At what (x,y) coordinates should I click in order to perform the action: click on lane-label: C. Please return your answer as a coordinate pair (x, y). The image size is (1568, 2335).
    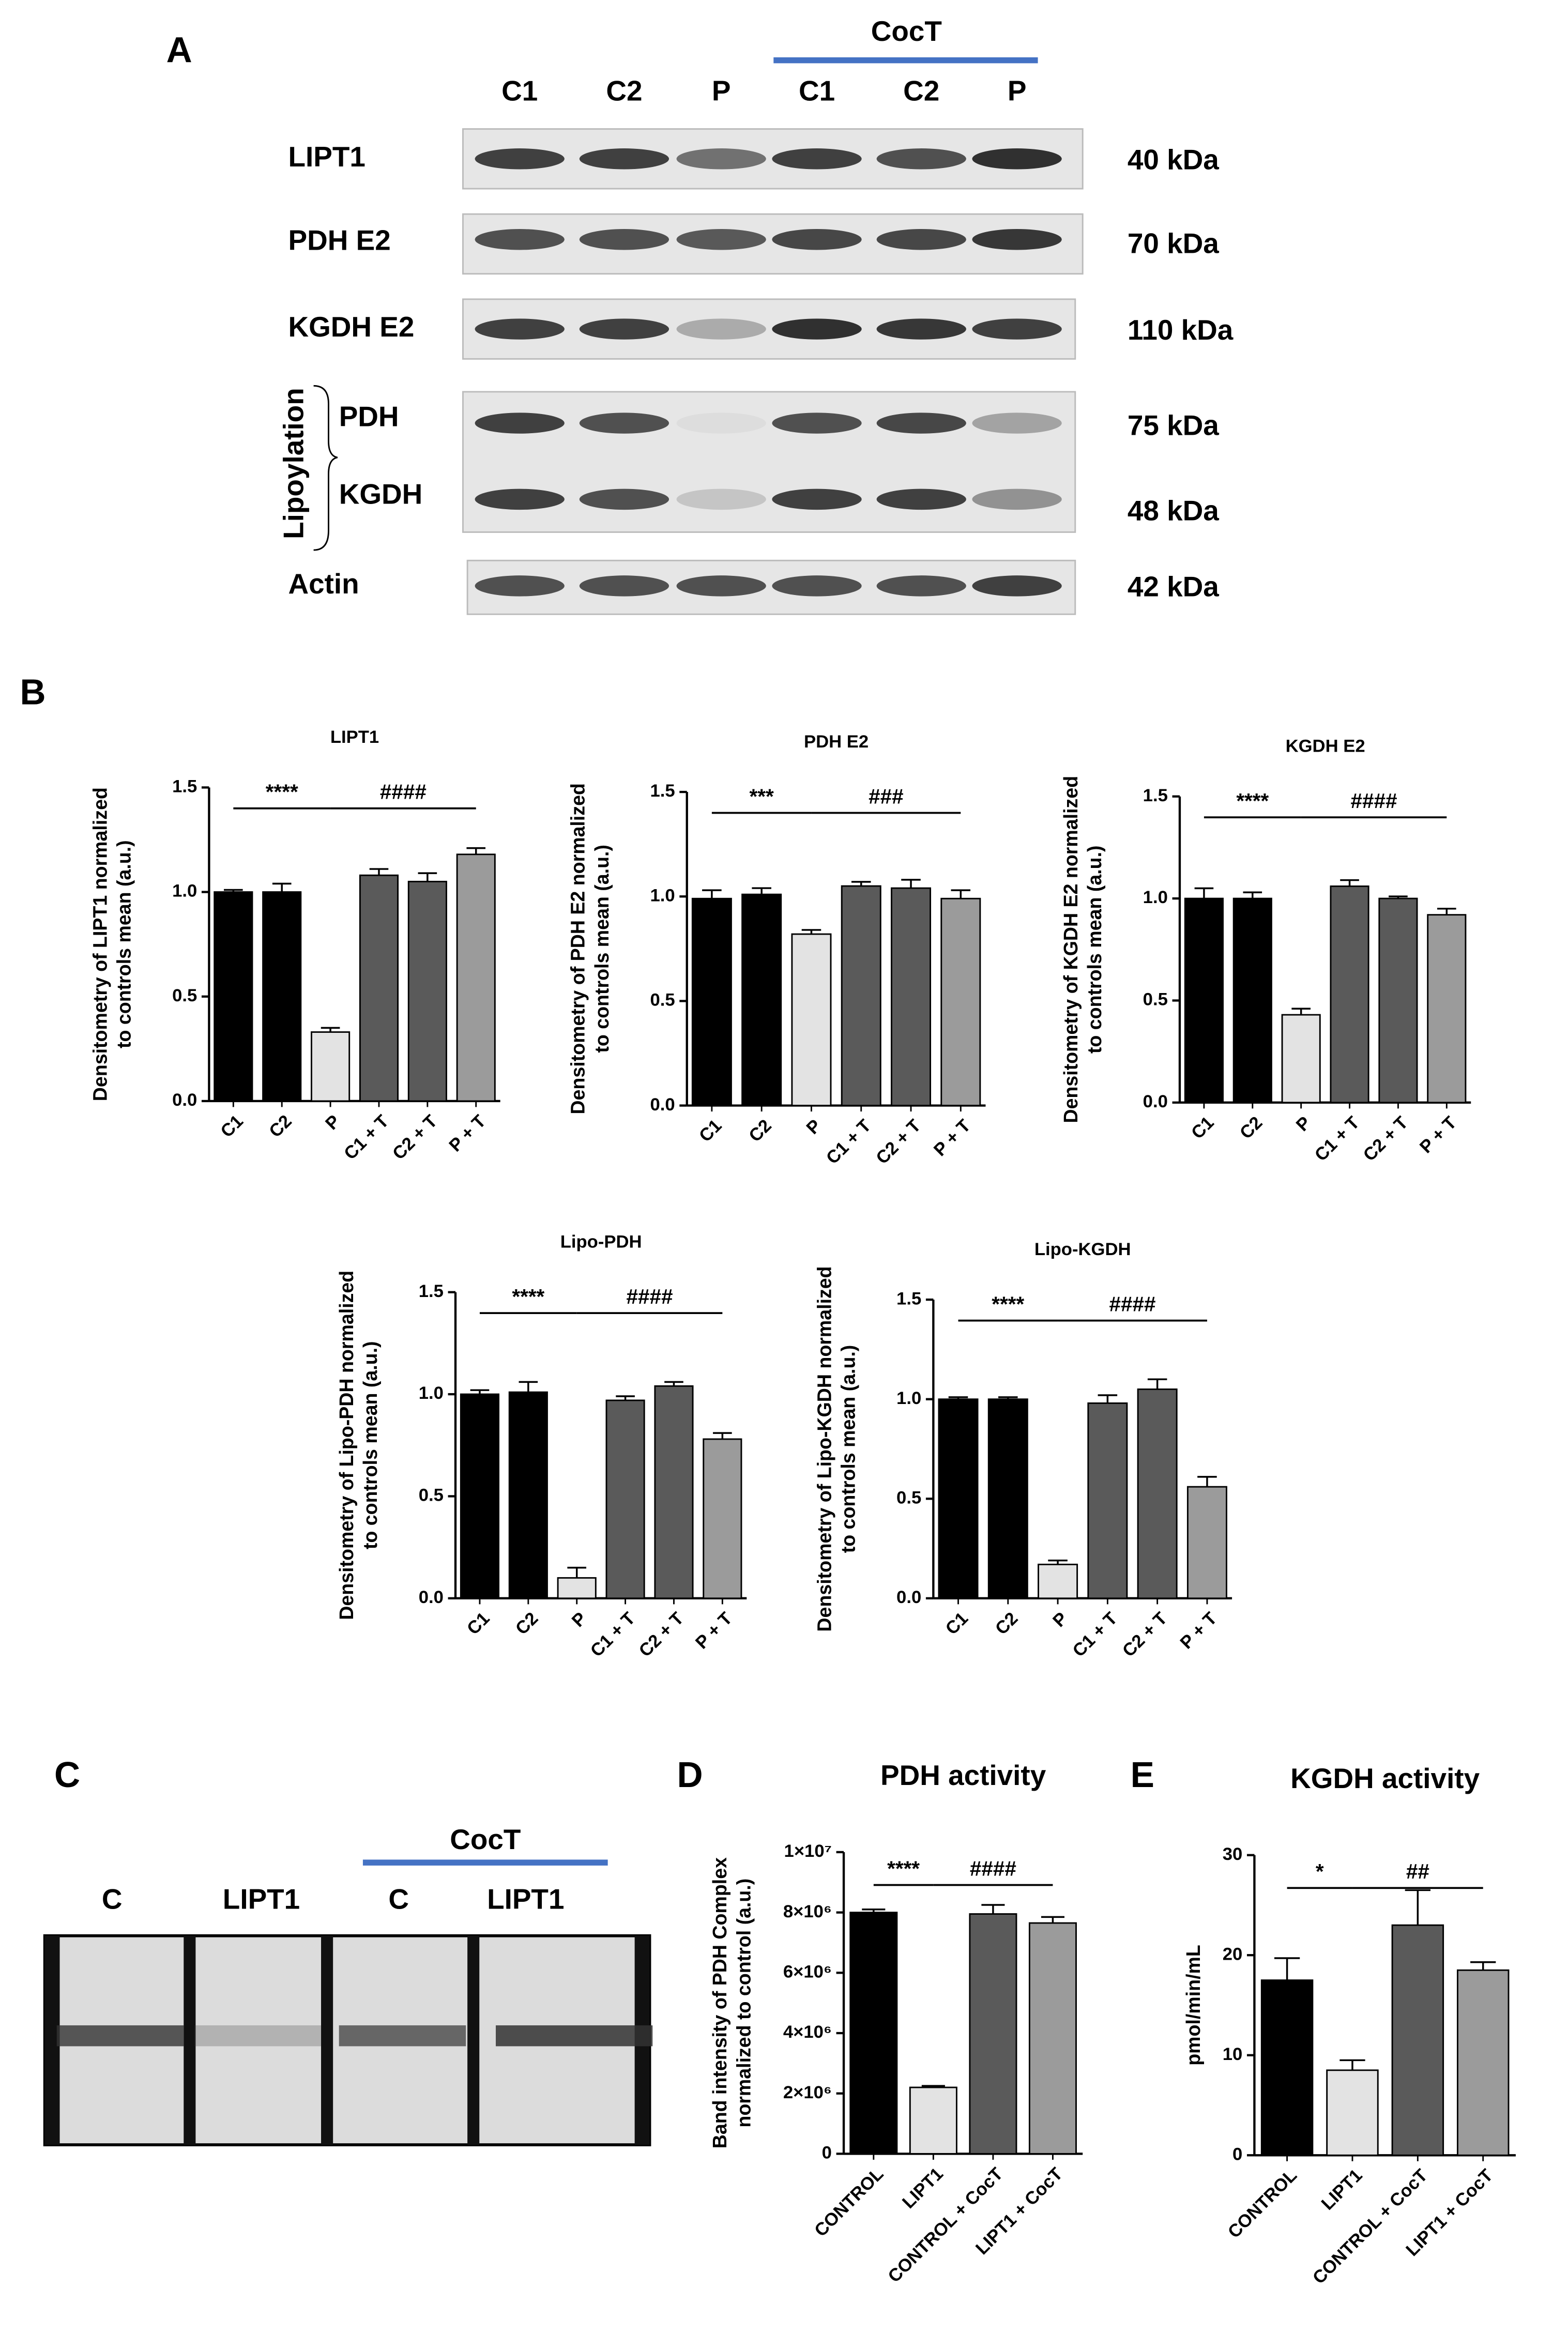
    Looking at the image, I should click on (399, 1899).